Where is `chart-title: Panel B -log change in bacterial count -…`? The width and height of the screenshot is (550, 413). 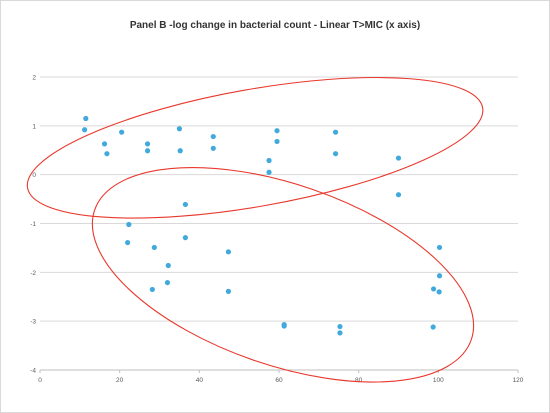
chart-title: Panel B -log change in bacterial count -… is located at coordinates (275, 25).